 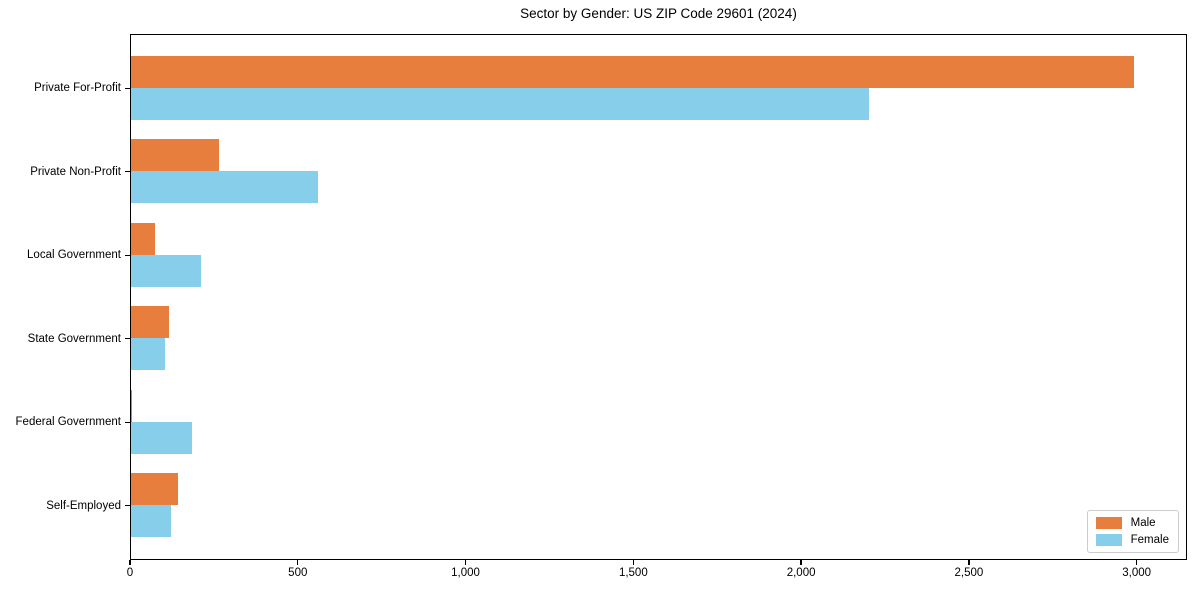 I want to click on x-tick-label: 500, so click(x=298, y=573).